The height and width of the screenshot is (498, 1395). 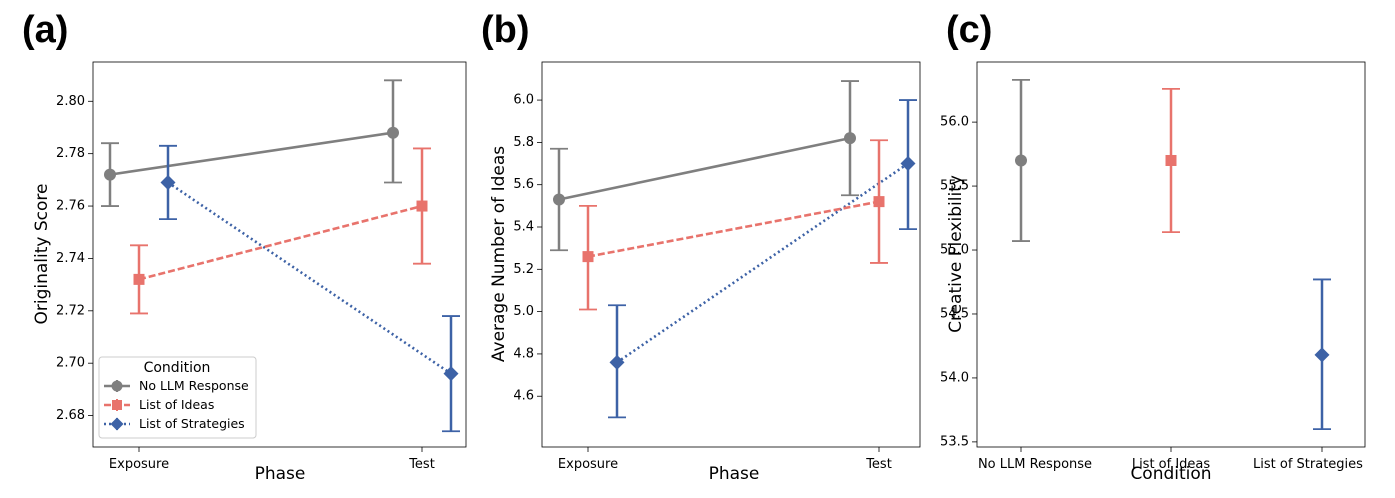 I want to click on panel-c-y-tick-label-1: 54.0, so click(x=954, y=377).